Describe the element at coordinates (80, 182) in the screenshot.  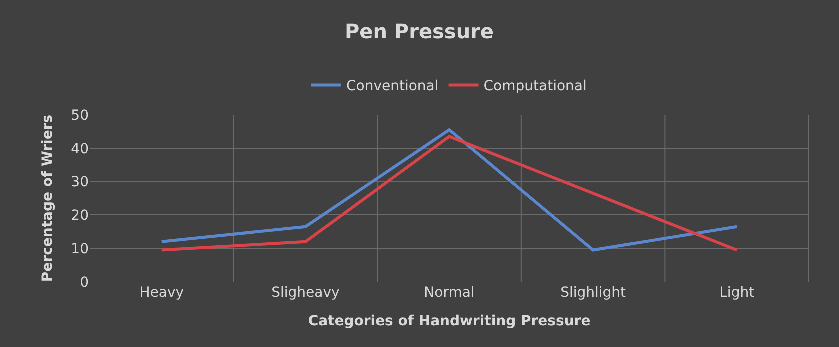
I see `y-tick-label: 30` at that location.